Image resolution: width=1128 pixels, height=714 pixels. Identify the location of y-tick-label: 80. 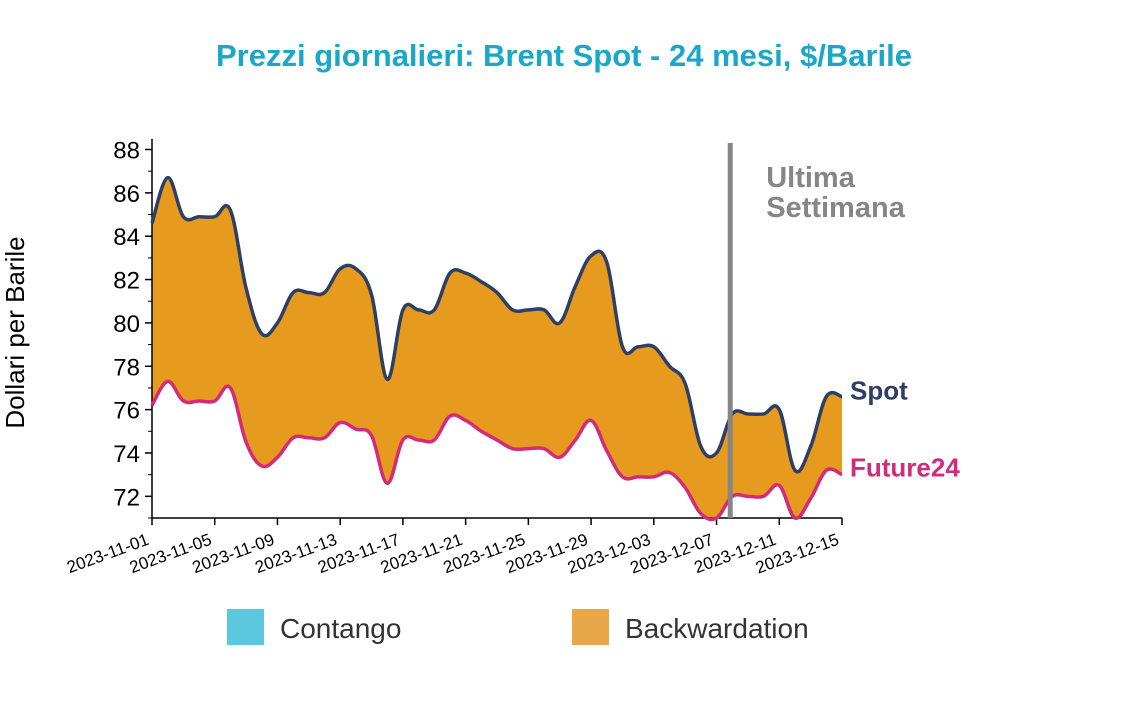
(126, 324).